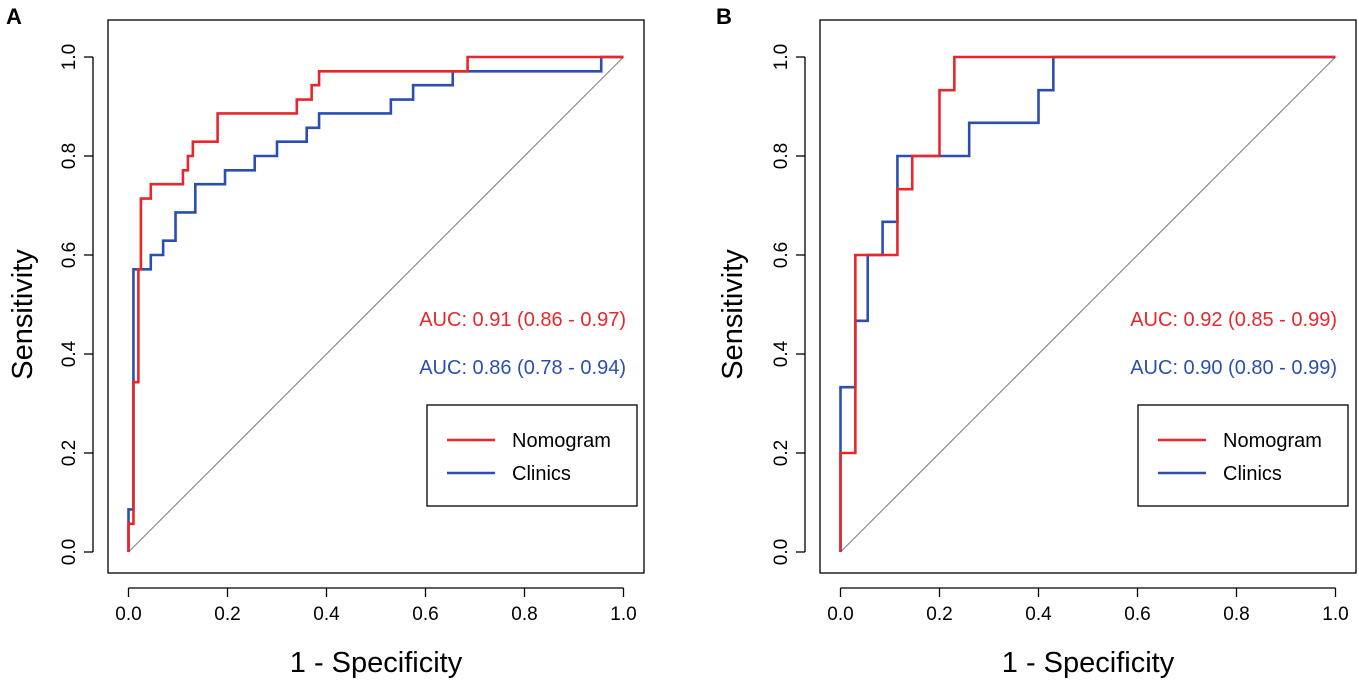 The height and width of the screenshot is (683, 1359). I want to click on auc-annotation-nomogram: AUC: 0.92 (0.85 - 0.99), so click(1233, 320).